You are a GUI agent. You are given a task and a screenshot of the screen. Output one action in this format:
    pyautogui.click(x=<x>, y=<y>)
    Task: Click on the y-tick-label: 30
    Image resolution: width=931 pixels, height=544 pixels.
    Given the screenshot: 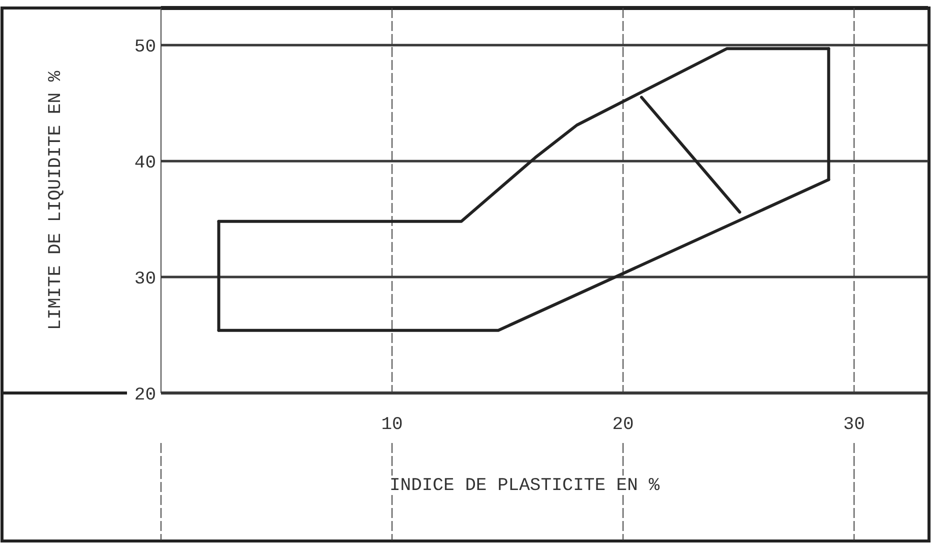 What is the action you would take?
    pyautogui.click(x=145, y=279)
    